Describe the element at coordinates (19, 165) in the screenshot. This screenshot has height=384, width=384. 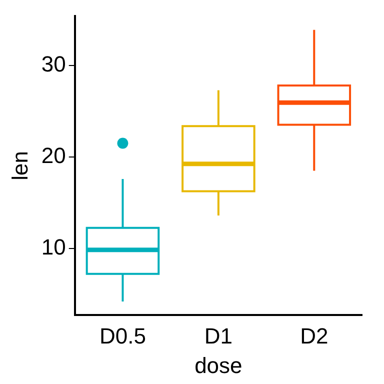
I see `y-axis-title: len` at that location.